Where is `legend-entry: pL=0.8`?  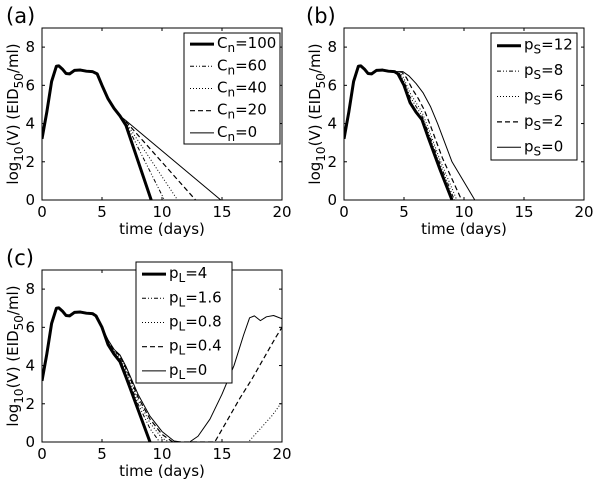
legend-entry: pL=0.8 is located at coordinates (195, 323).